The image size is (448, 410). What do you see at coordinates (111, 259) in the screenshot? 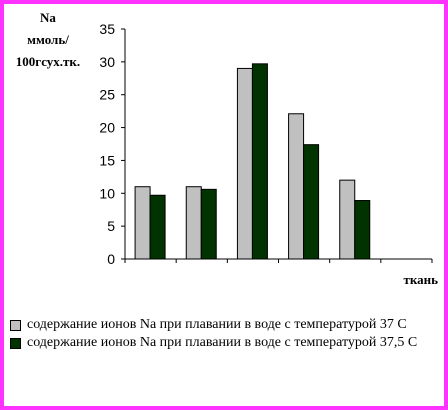
I see `y-tick-label: 0` at bounding box center [111, 259].